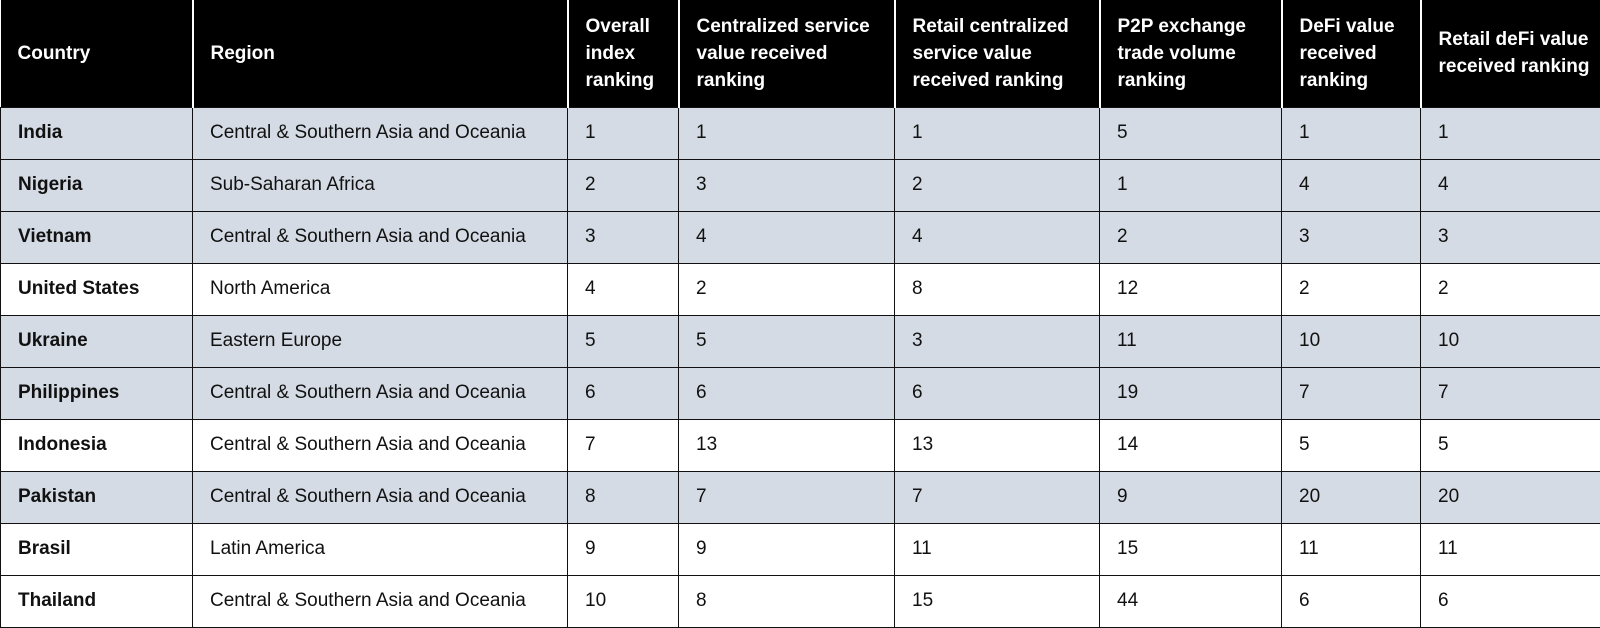 This screenshot has height=628, width=1600. I want to click on country-cell: Brasil, so click(96, 549).